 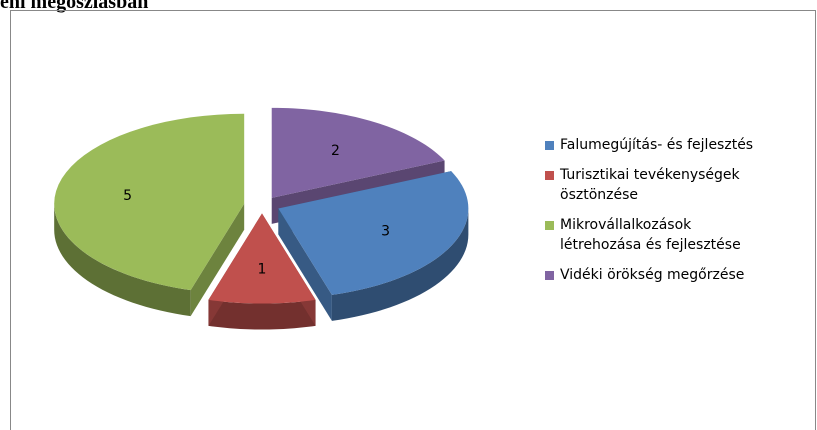 I want to click on data-label: 3, so click(x=385, y=232).